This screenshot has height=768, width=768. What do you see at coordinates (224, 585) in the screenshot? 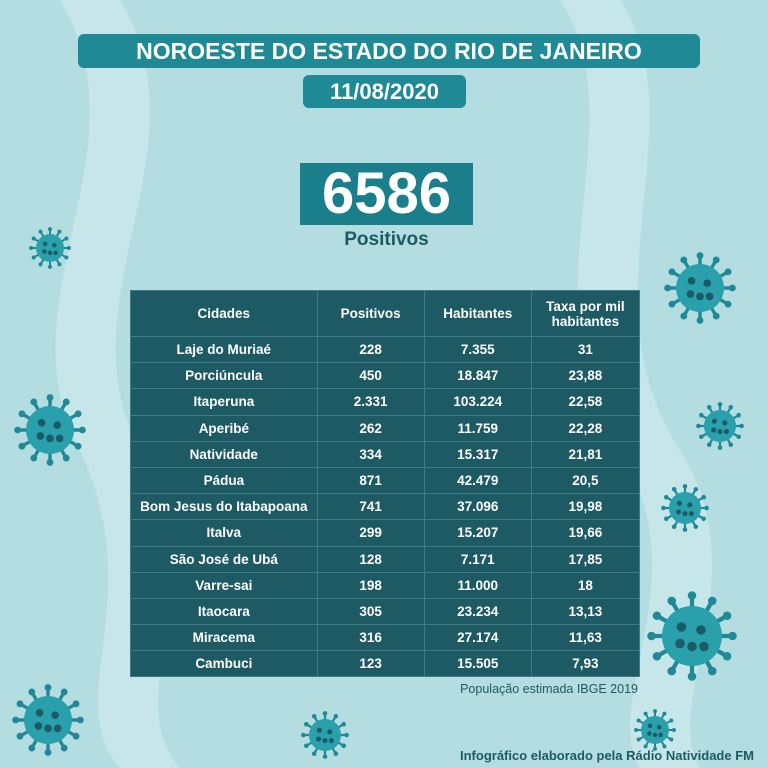
I see `table-cell: Varre-sai` at bounding box center [224, 585].